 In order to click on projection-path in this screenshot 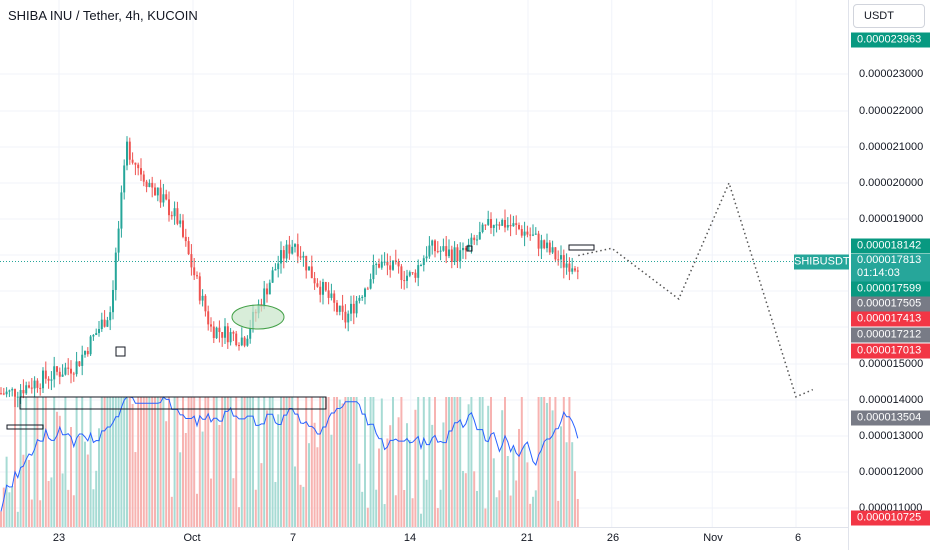, I will do `click(696, 289)`.